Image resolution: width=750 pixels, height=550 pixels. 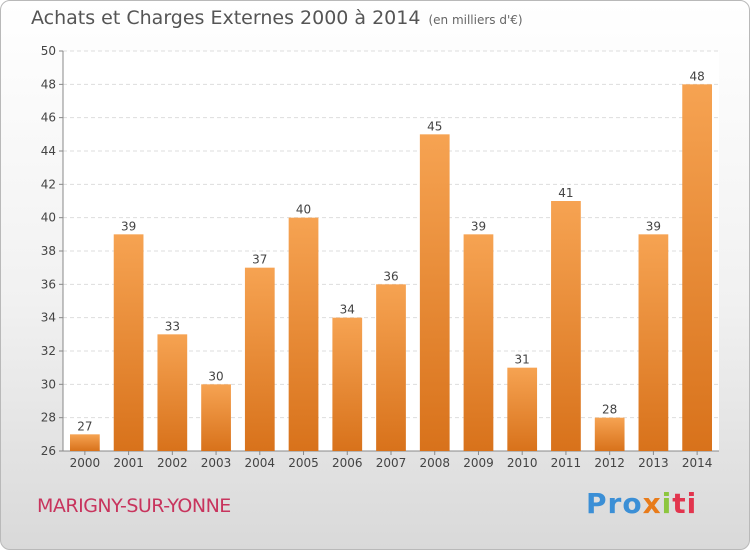 What do you see at coordinates (522, 409) in the screenshot?
I see `bar-2010` at bounding box center [522, 409].